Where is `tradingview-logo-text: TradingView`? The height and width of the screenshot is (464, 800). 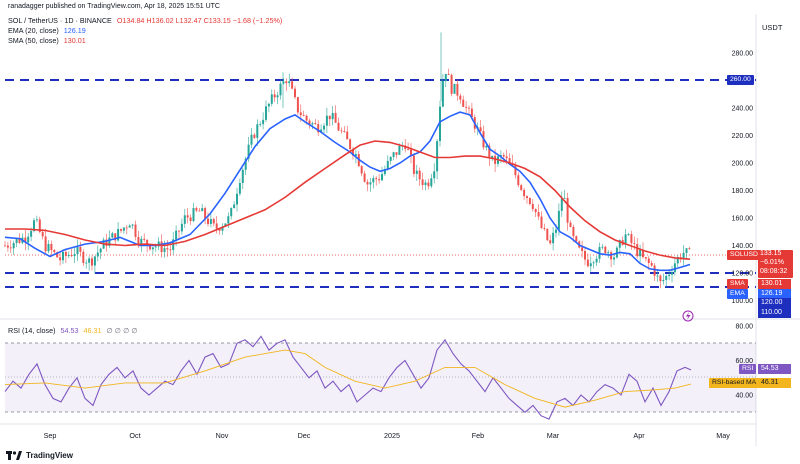 tradingview-logo-text: TradingView is located at coordinates (49, 455).